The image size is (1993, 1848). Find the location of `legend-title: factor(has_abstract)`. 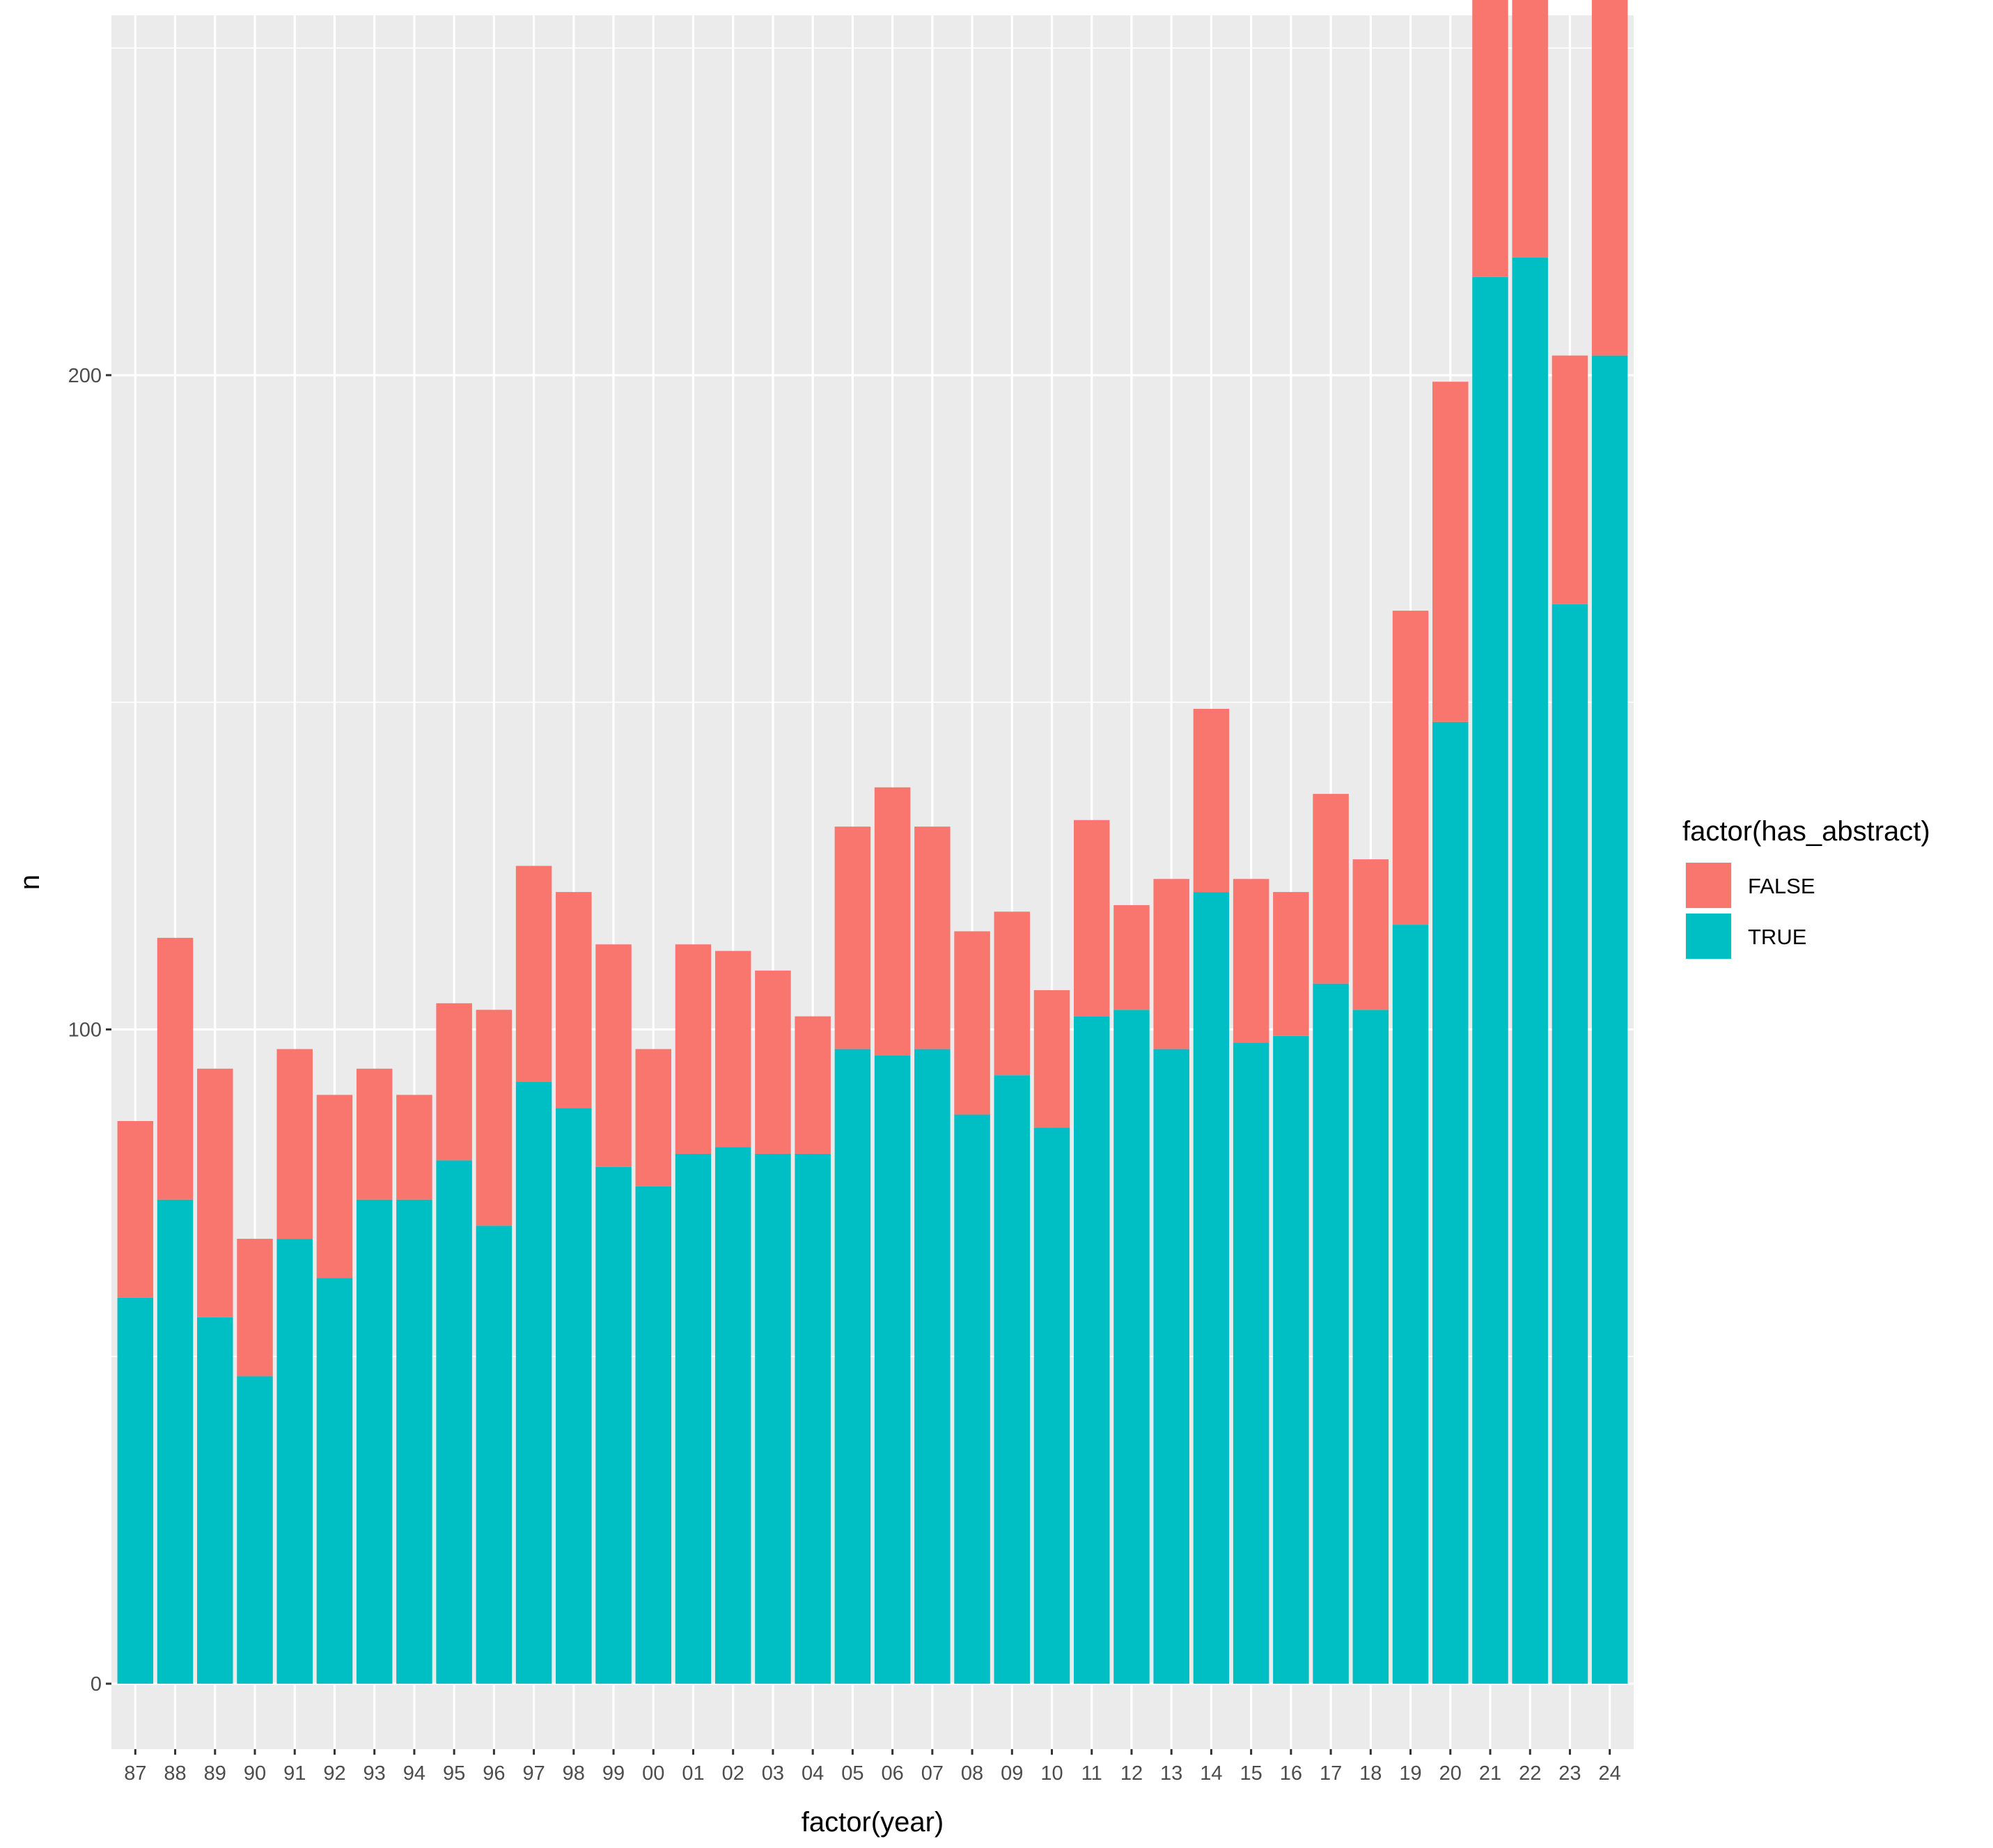

legend-title: factor(has_abstract) is located at coordinates (1806, 832).